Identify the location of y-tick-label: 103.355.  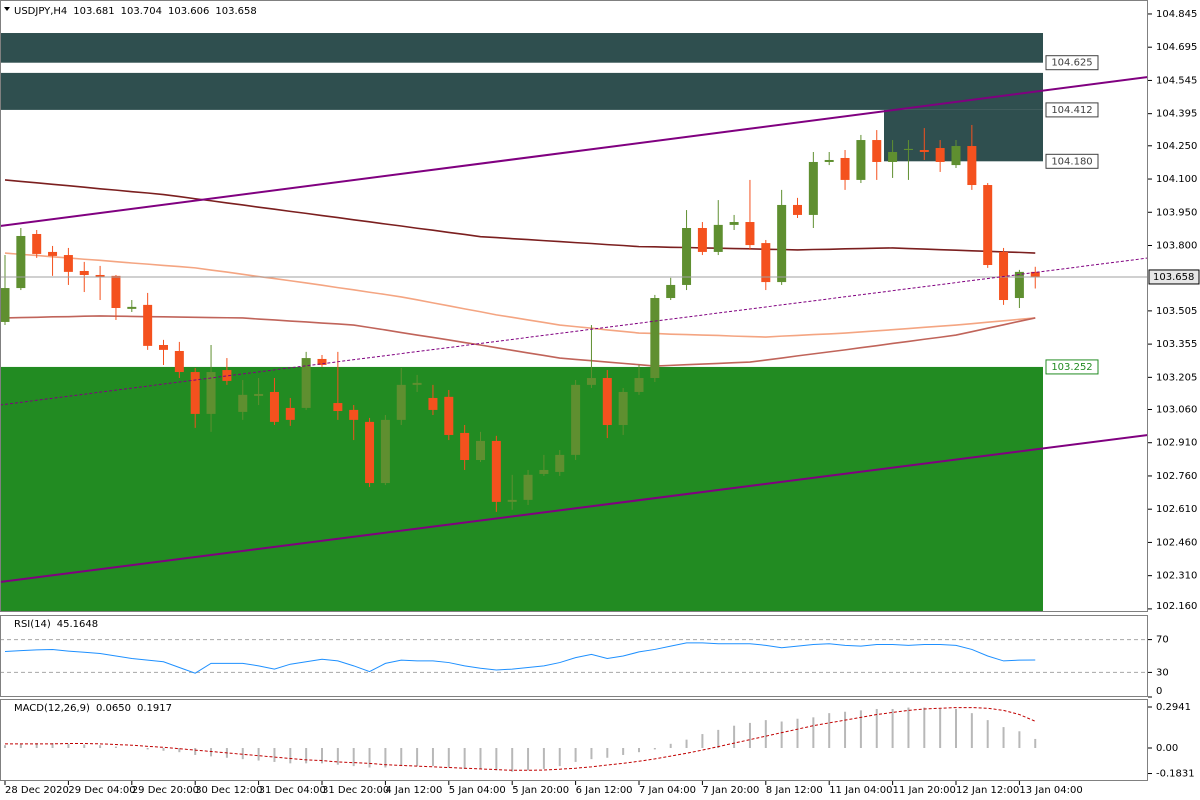
(1176, 344).